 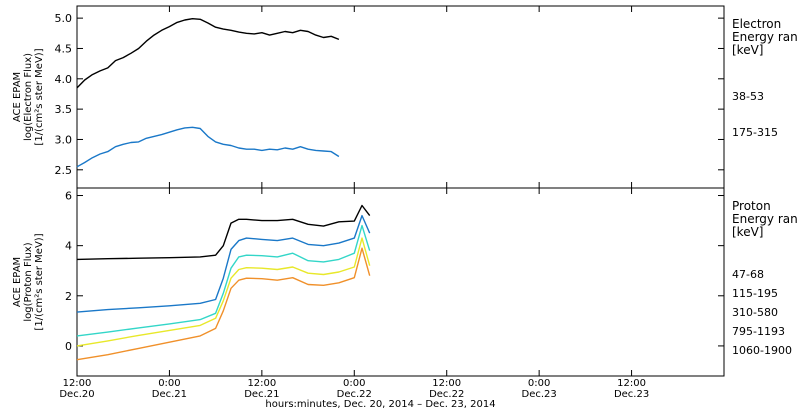 I want to click on electron-ylabel-line: [1/(cm²s ster MeV)], so click(x=39, y=96).